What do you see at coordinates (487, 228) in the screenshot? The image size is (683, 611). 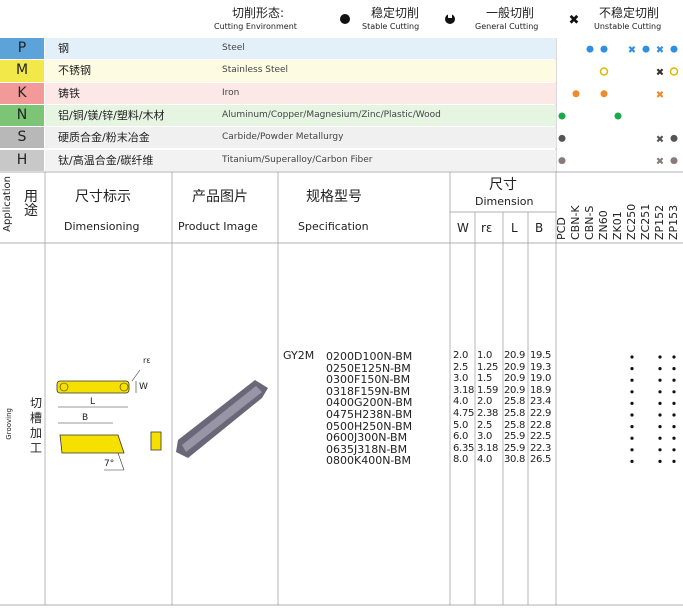 I see `dim-column: rε` at bounding box center [487, 228].